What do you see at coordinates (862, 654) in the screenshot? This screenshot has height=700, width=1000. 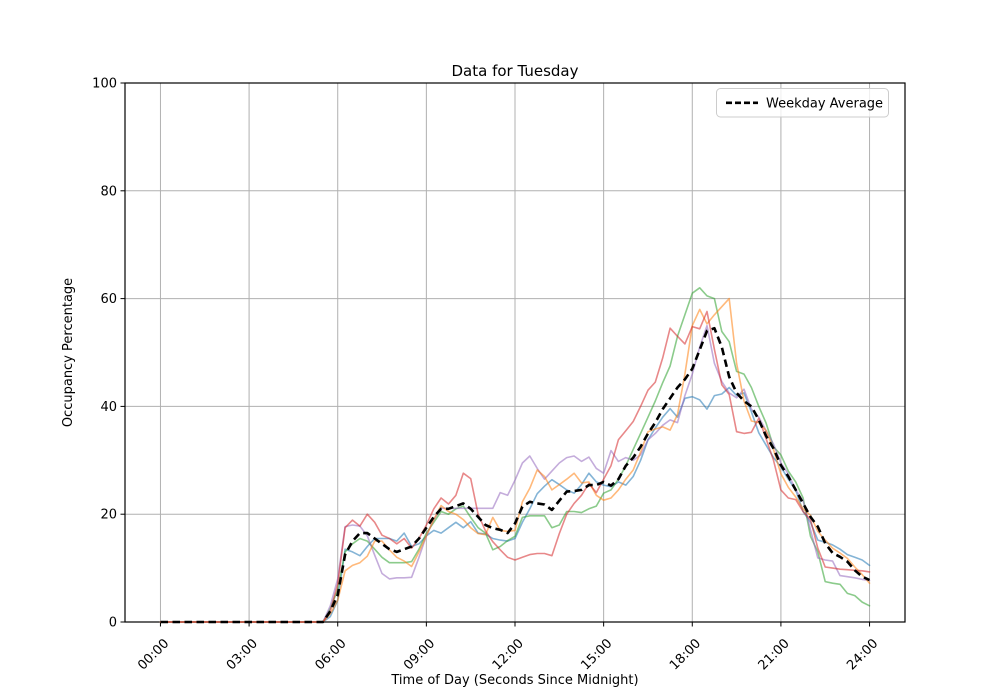 I see `x-tick-label: 24:00` at bounding box center [862, 654].